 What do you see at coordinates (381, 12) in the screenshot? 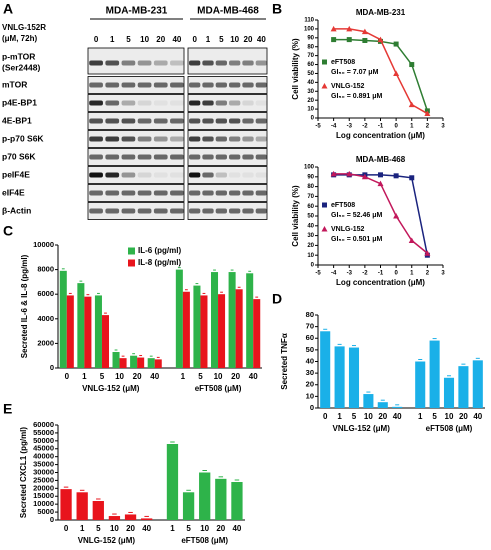
I see `chart-title: MDA-MB-231` at bounding box center [381, 12].